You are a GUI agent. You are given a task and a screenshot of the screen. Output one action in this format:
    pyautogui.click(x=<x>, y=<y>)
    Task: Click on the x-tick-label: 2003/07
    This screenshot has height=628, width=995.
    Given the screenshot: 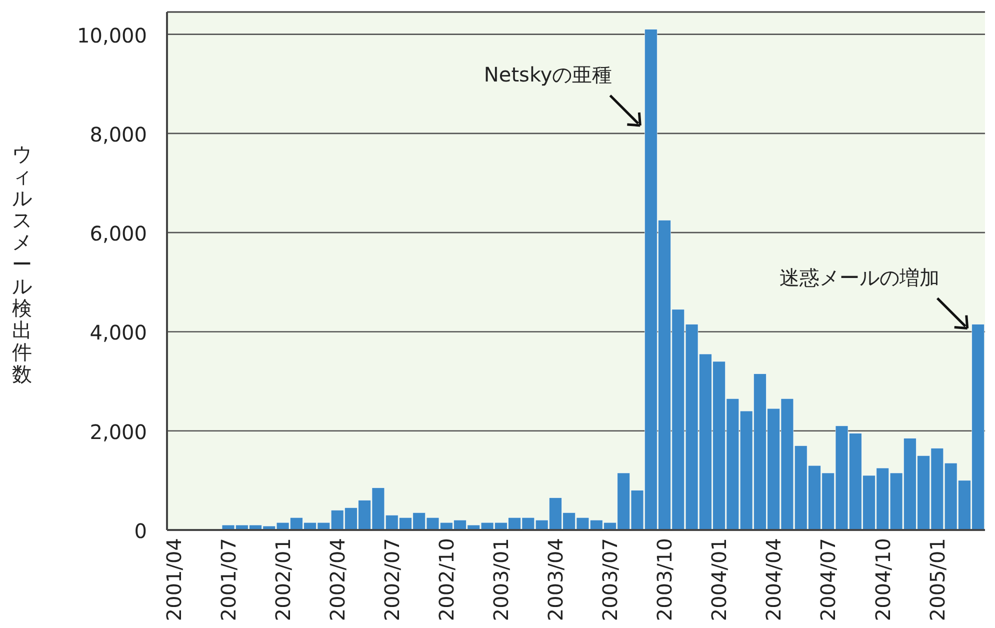 What is the action you would take?
    pyautogui.click(x=610, y=580)
    